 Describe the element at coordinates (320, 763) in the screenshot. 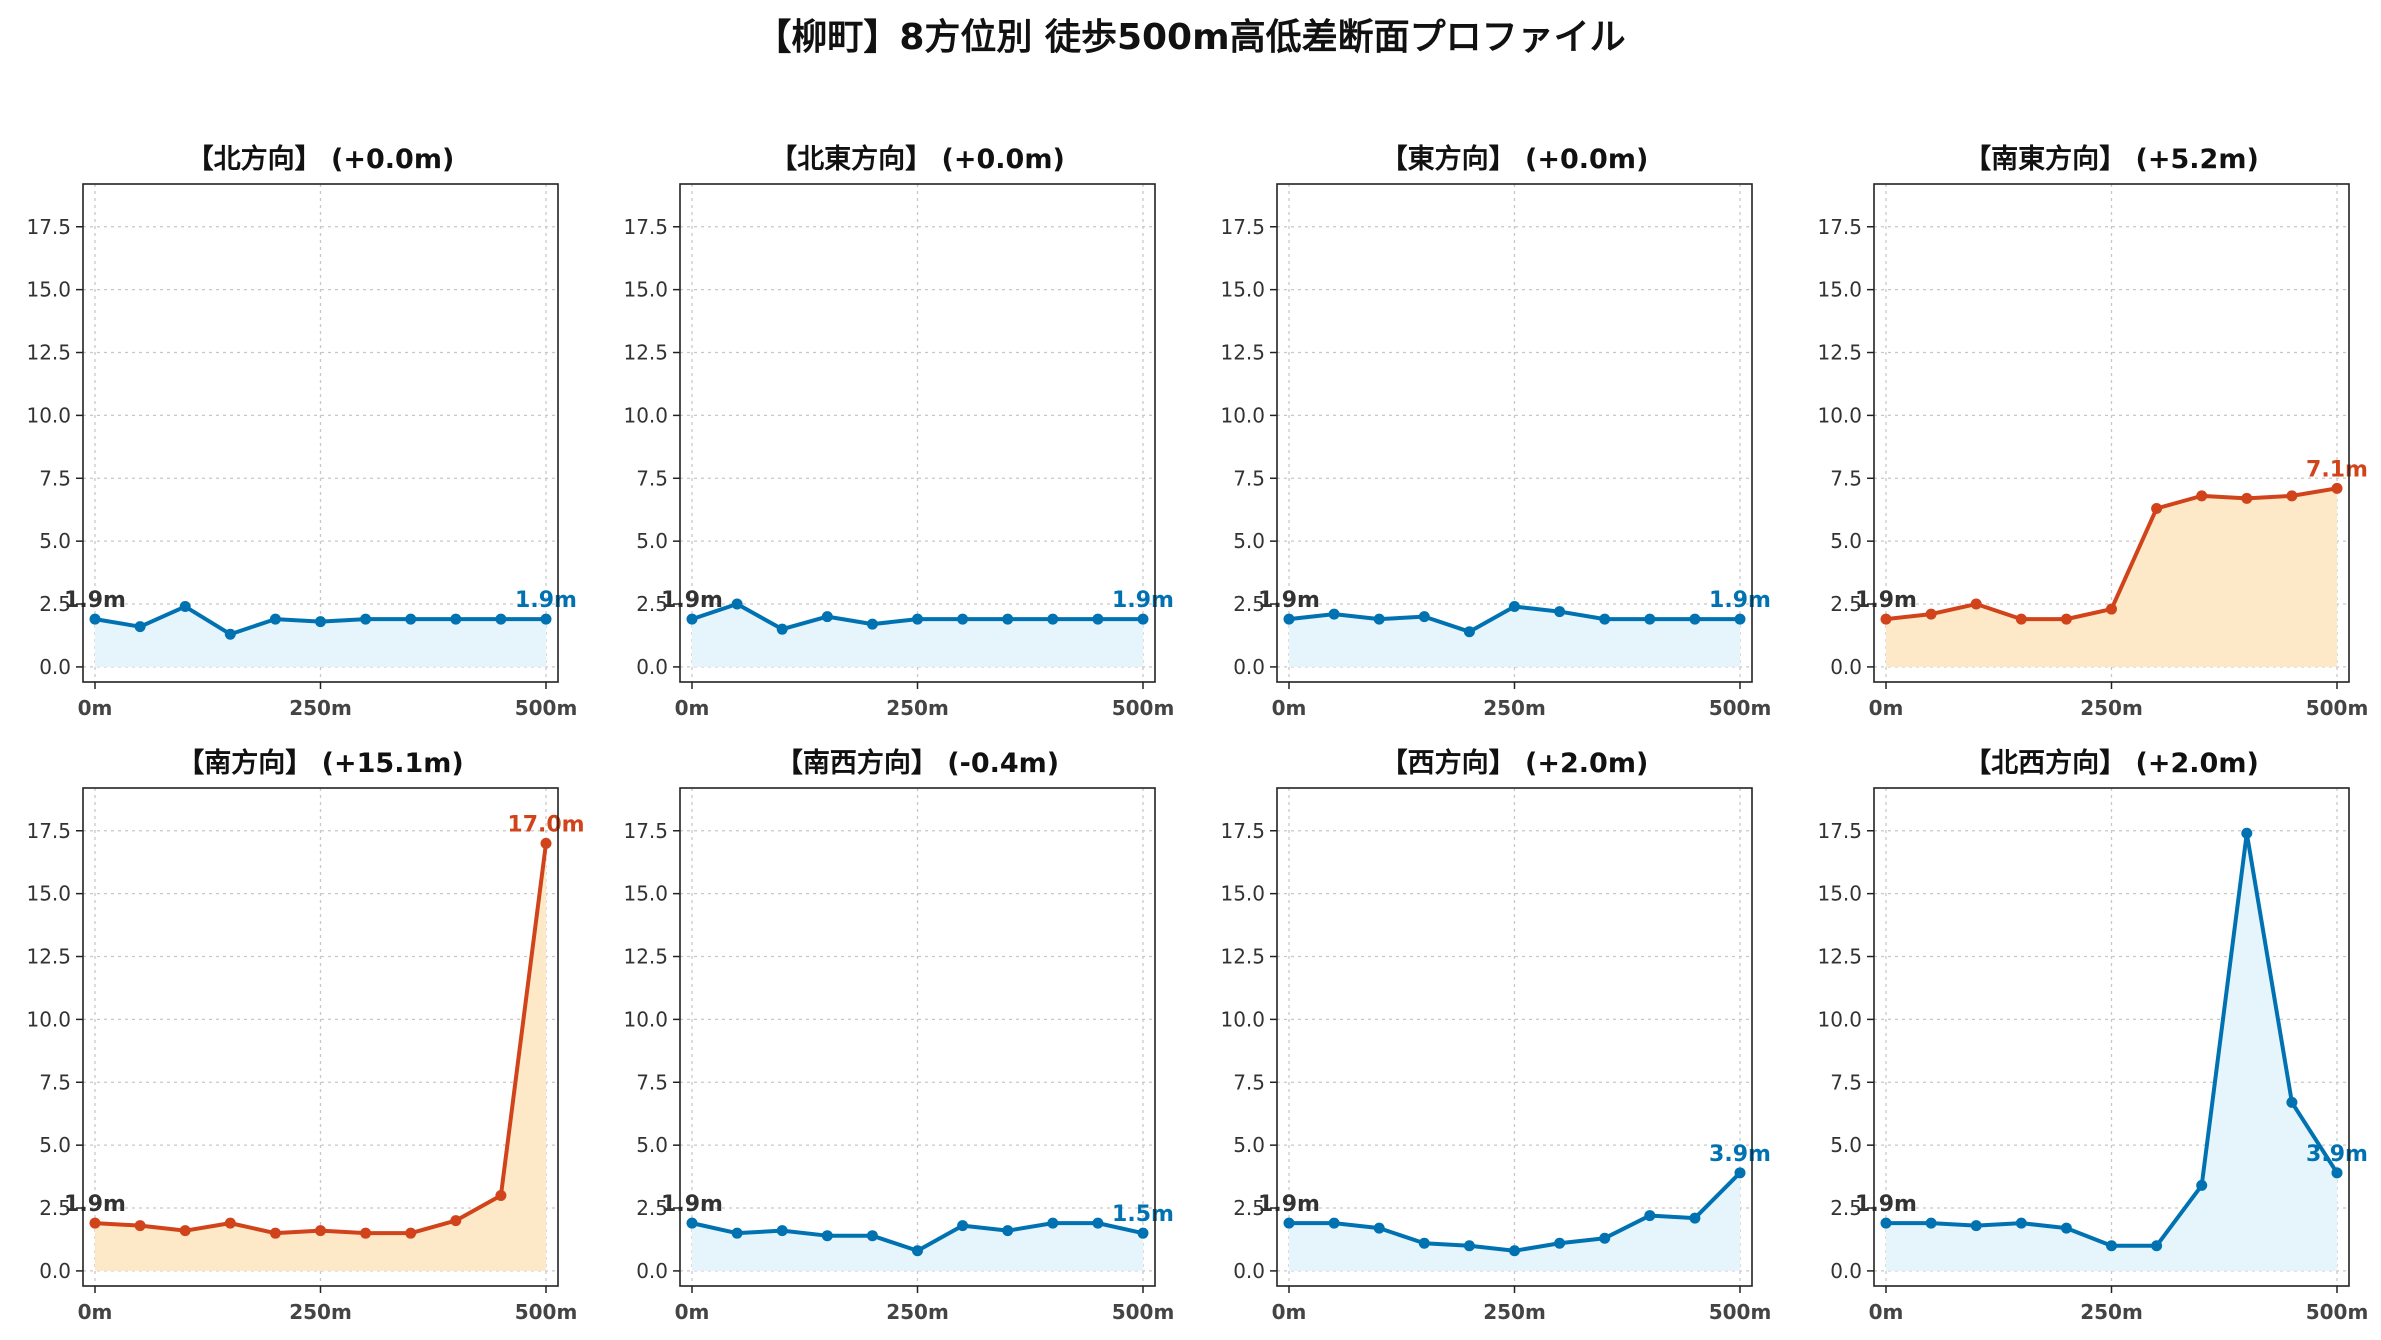

I see `subplot-title: 【南方向】 (+15.1m)` at that location.